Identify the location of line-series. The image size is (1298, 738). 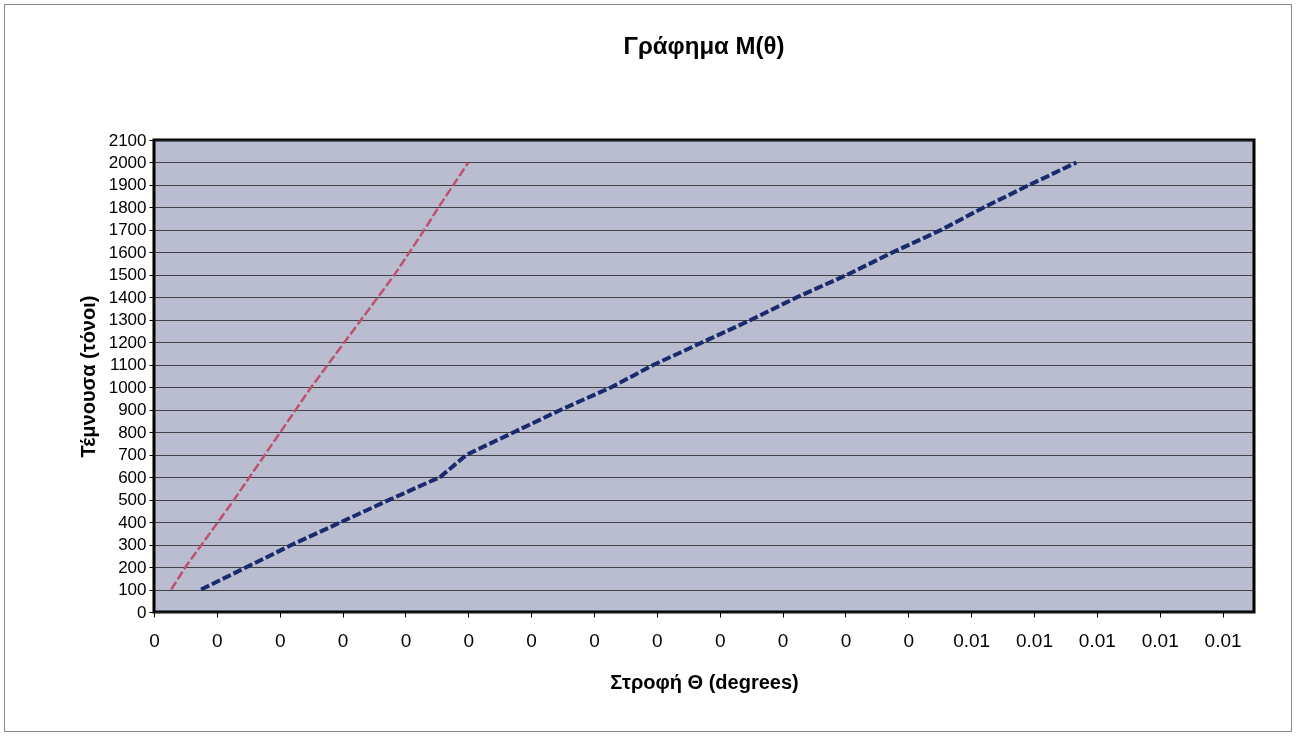
(320, 376).